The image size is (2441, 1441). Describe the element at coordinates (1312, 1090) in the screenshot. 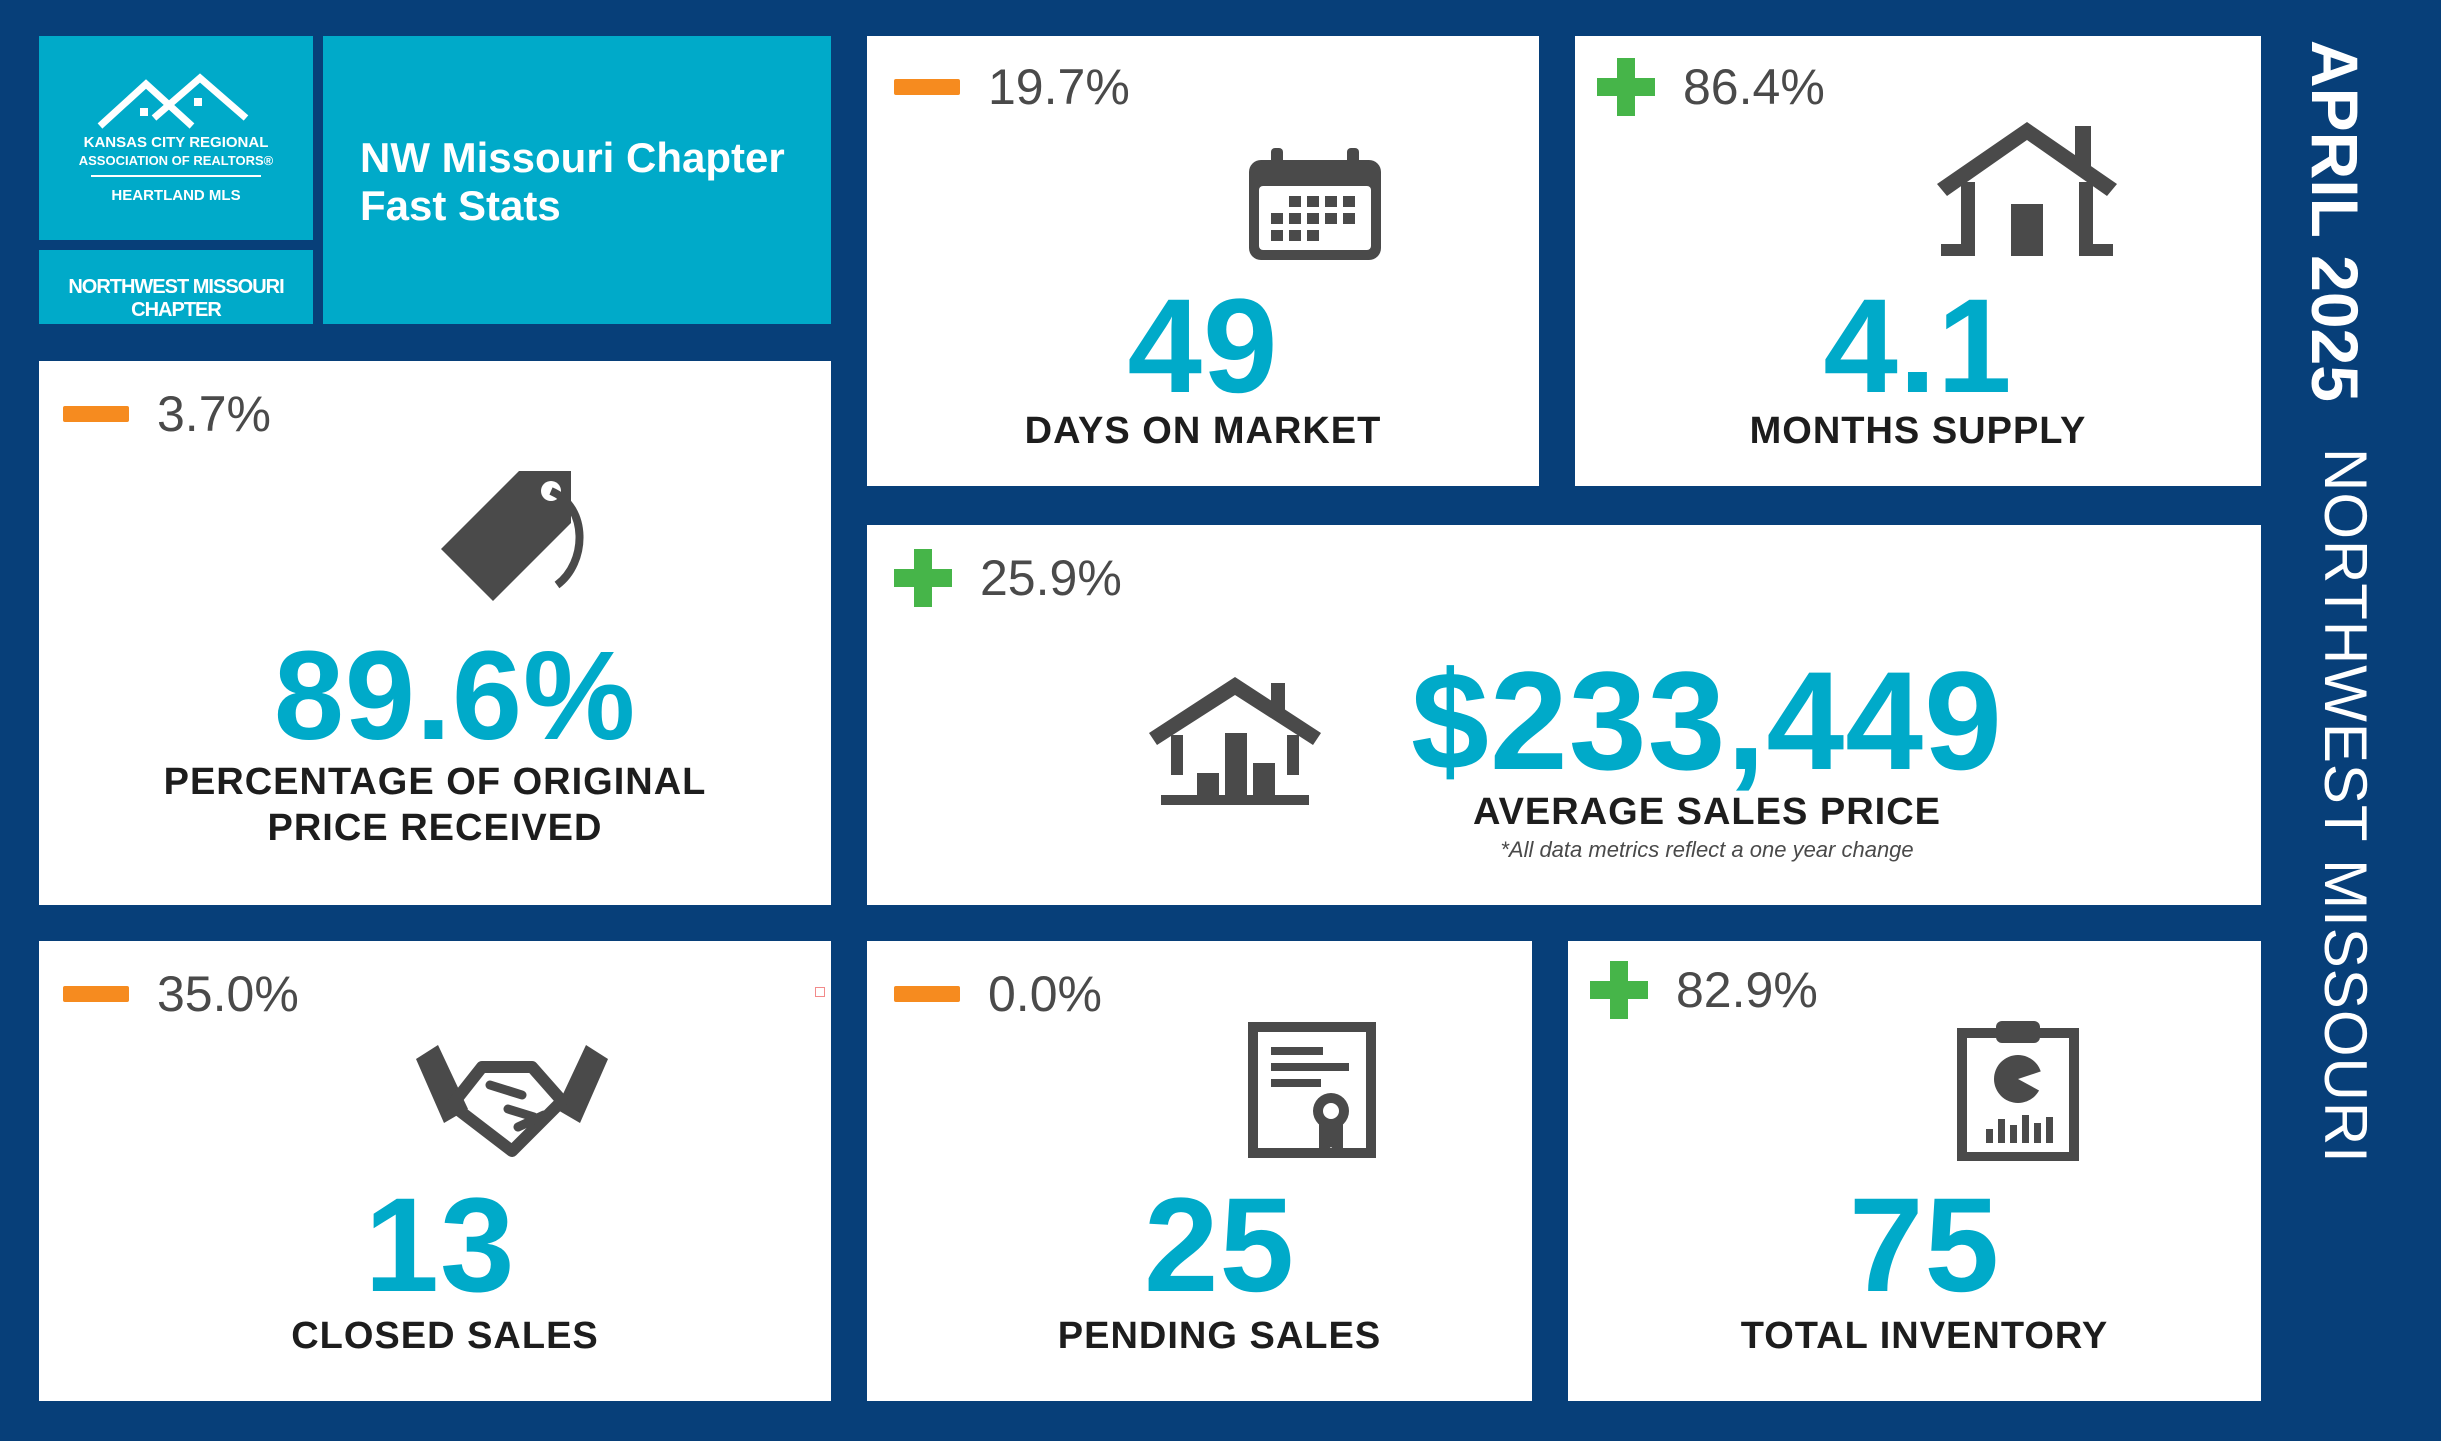

I see `certificate-icon` at that location.